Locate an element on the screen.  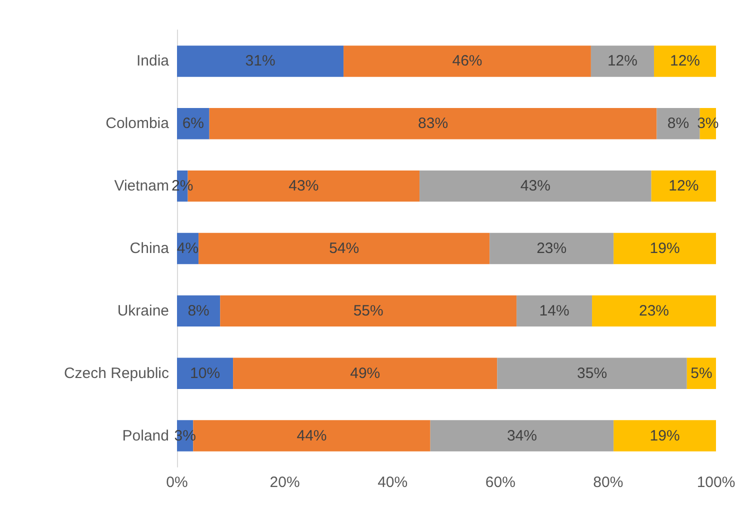
y-tick-label: Czech Republic is located at coordinates (117, 373).